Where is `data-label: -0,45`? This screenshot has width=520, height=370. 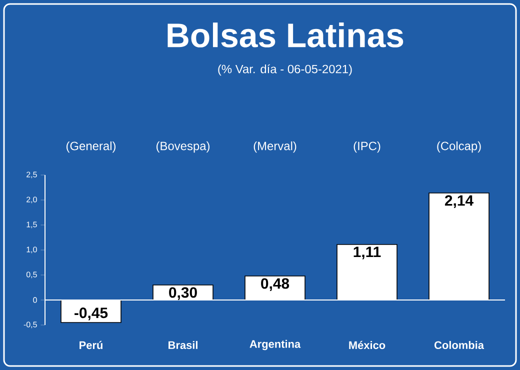
data-label: -0,45 is located at coordinates (91, 314).